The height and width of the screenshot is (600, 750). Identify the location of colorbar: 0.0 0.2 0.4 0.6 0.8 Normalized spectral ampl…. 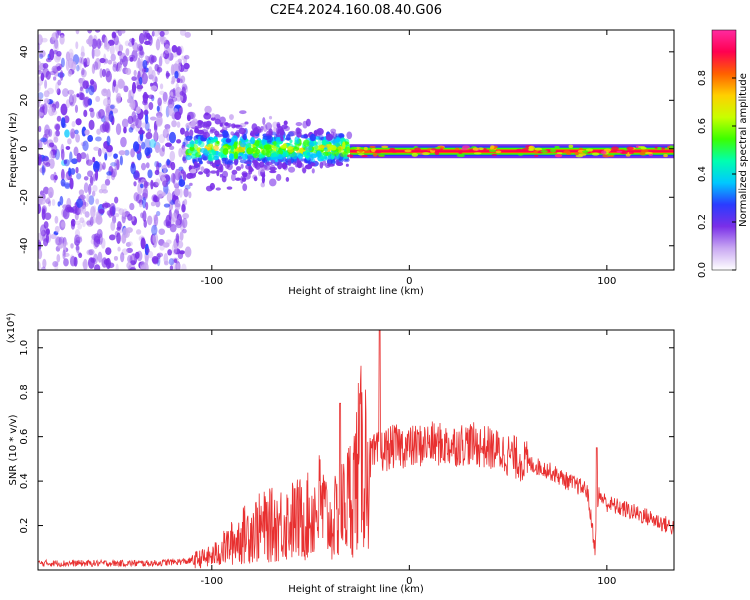
(723, 153).